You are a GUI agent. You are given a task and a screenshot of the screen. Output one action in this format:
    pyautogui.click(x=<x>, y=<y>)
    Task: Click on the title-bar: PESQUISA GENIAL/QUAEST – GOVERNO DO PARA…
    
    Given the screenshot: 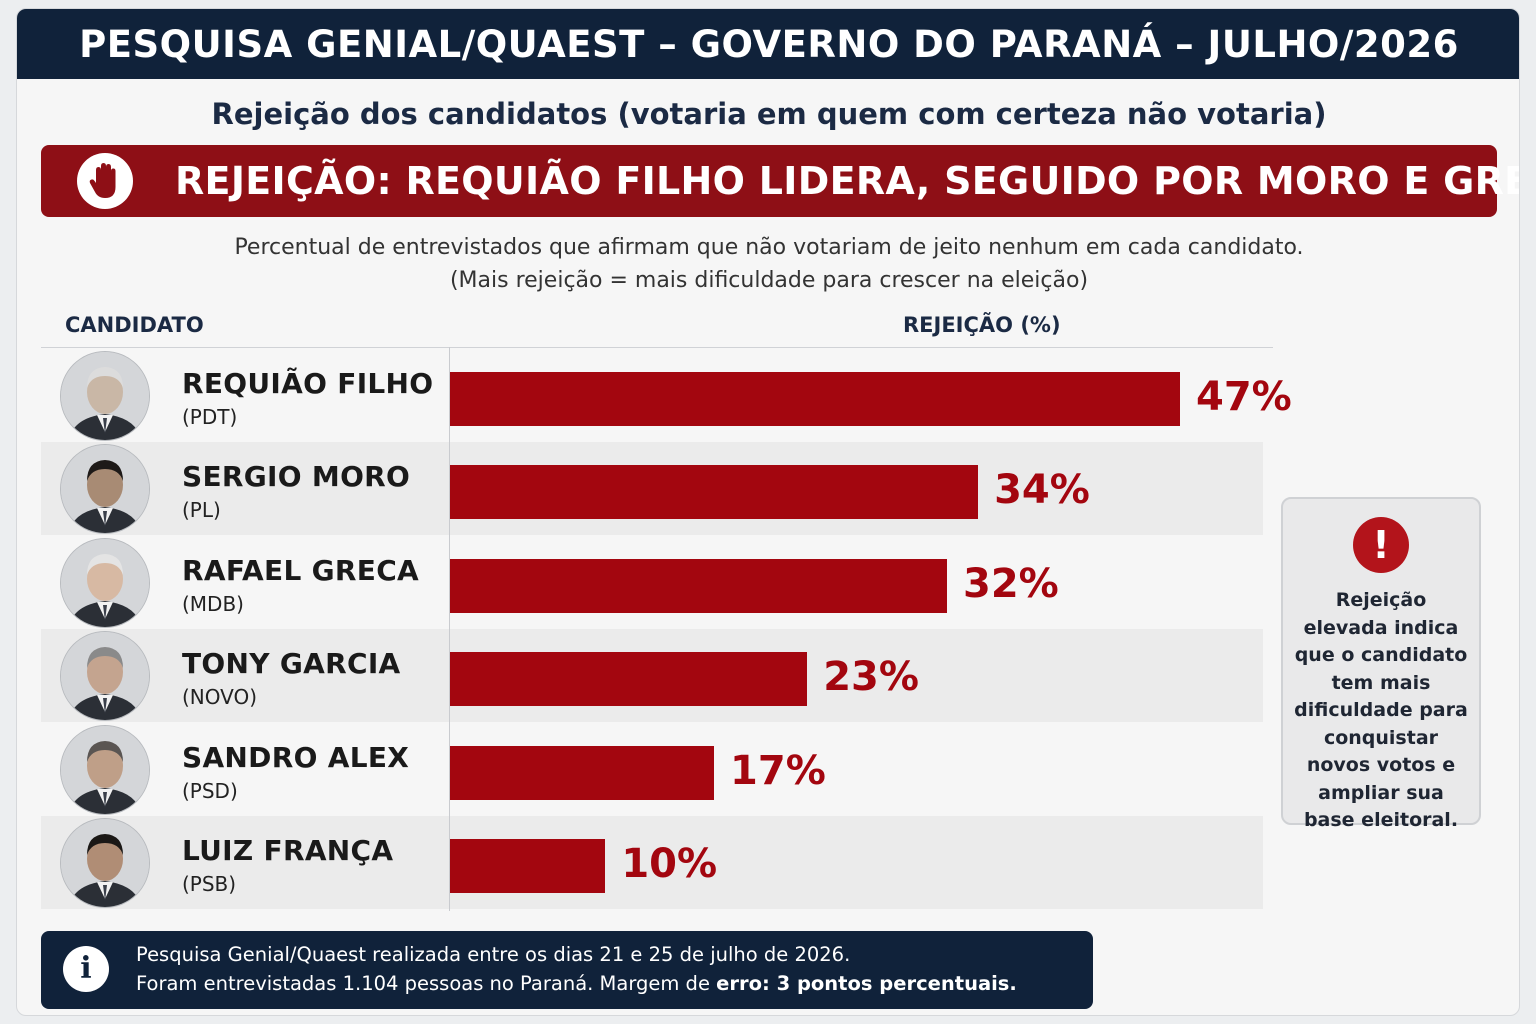 What is the action you would take?
    pyautogui.click(x=768, y=44)
    